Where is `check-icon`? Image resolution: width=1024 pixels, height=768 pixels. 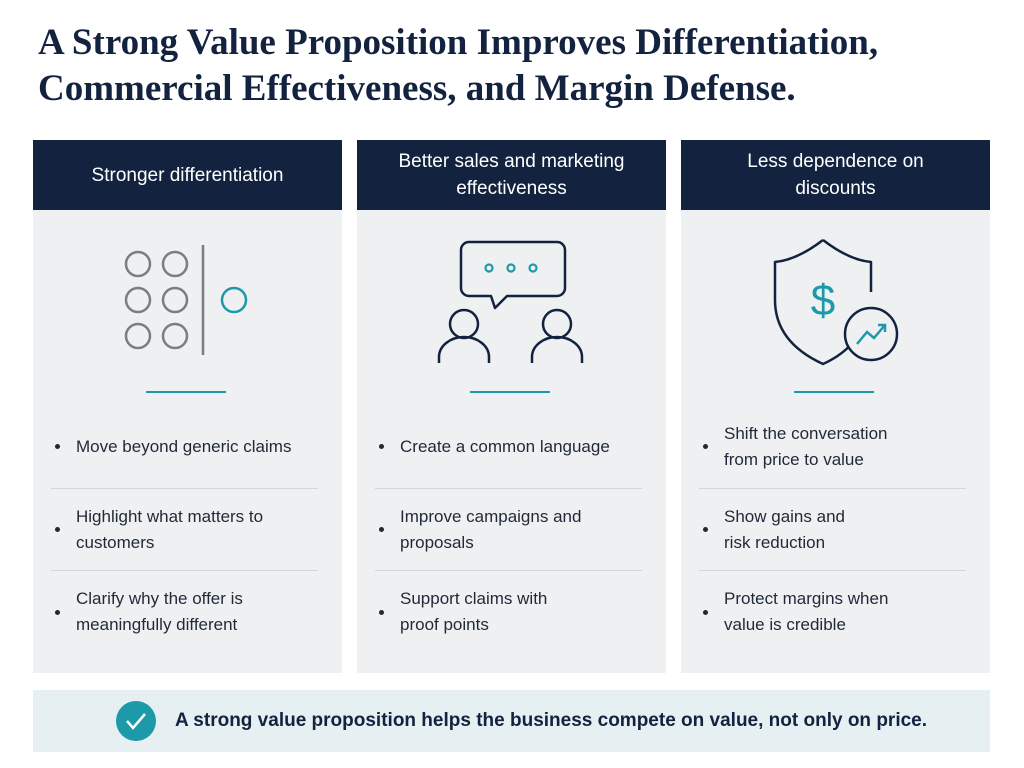 check-icon is located at coordinates (136, 721).